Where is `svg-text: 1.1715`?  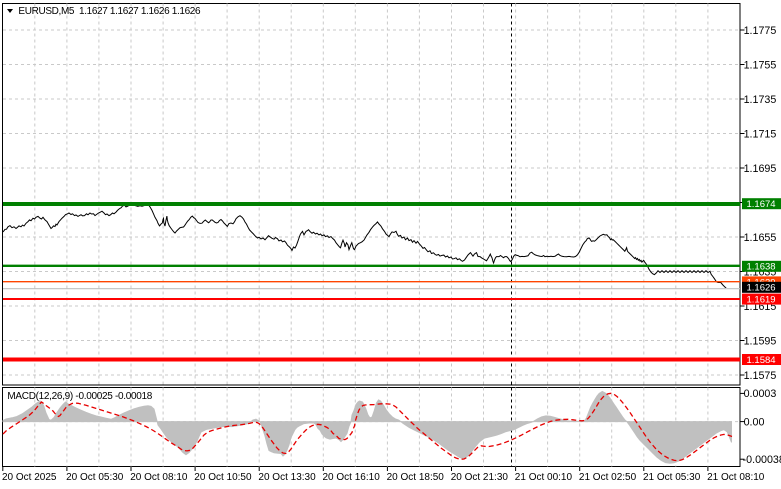 svg-text: 1.1715 is located at coordinates (760, 134).